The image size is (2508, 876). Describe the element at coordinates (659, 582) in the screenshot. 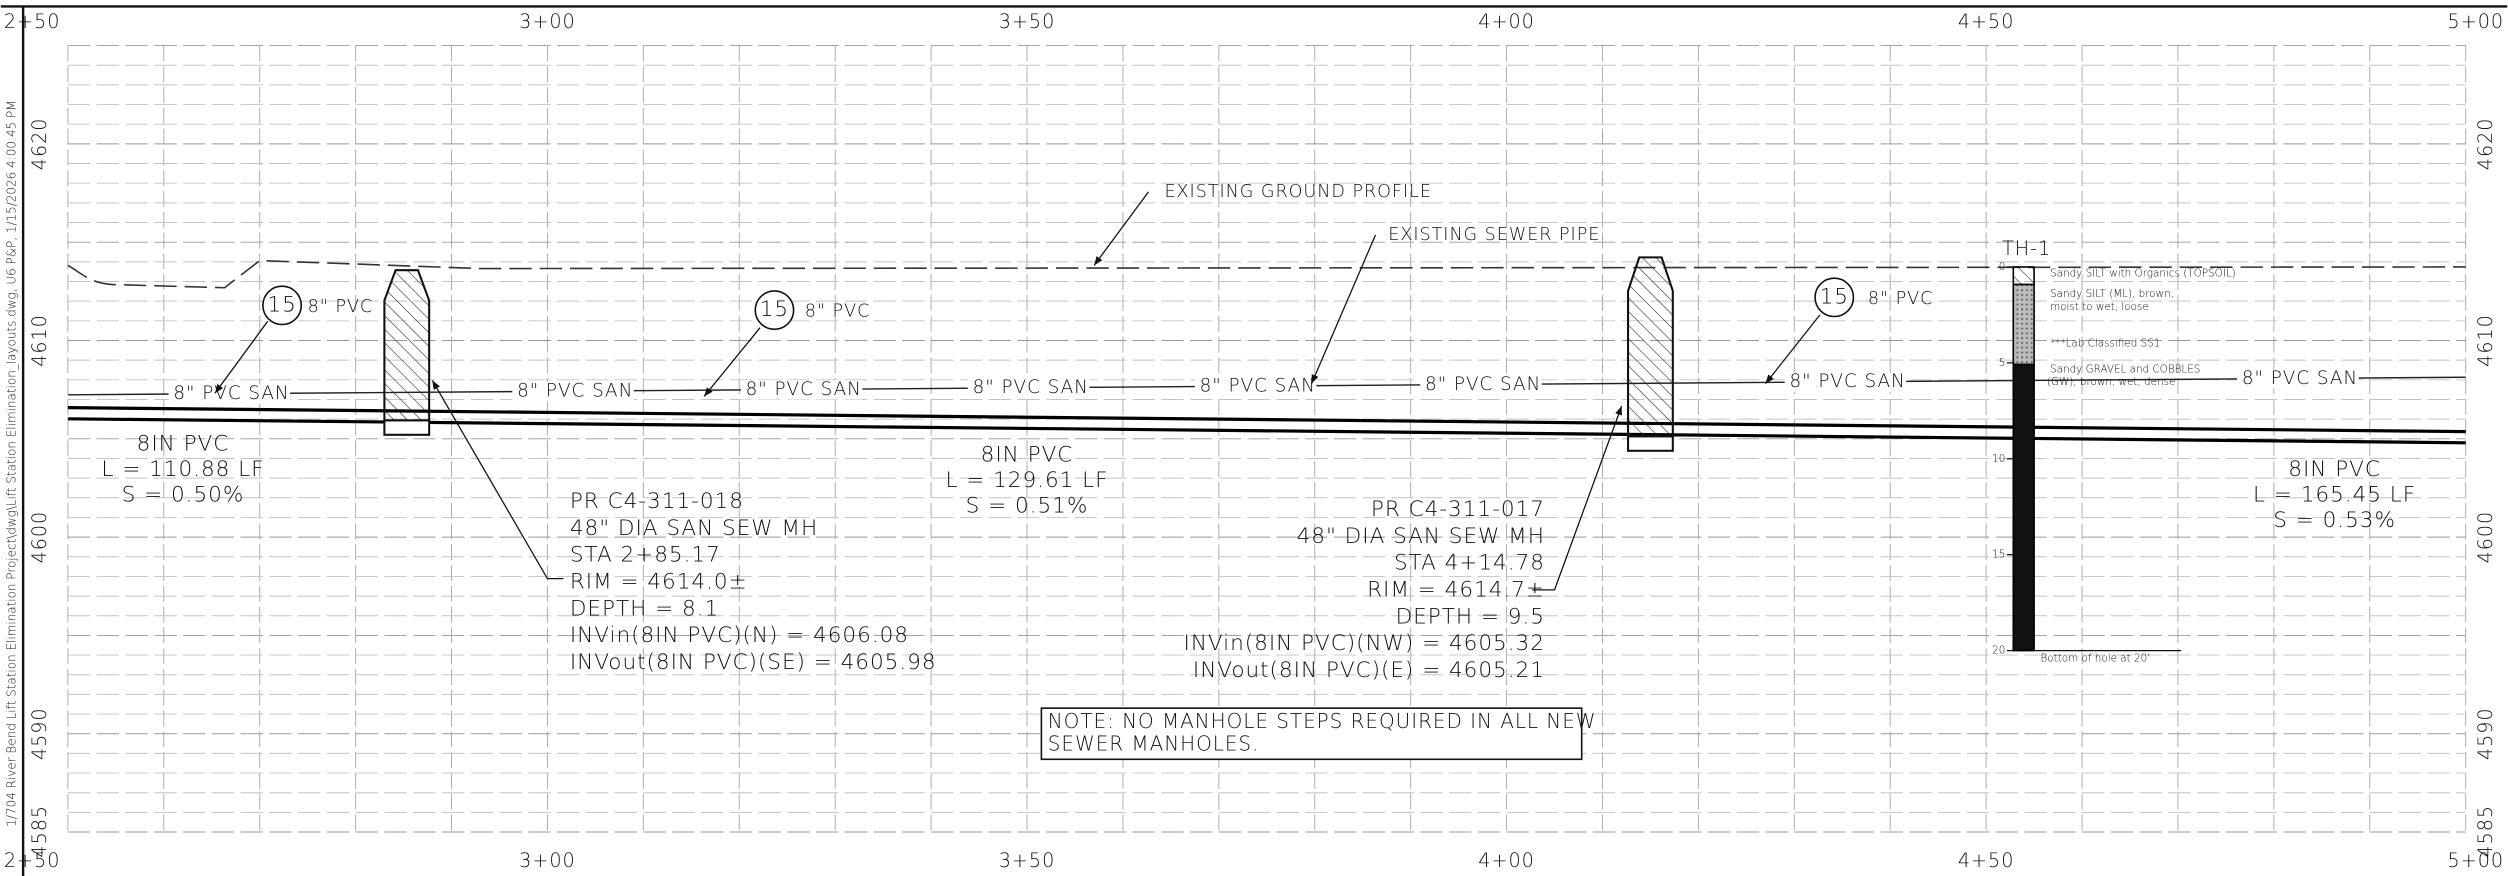

I see `manhole-label: RIM = 4614.0±` at that location.